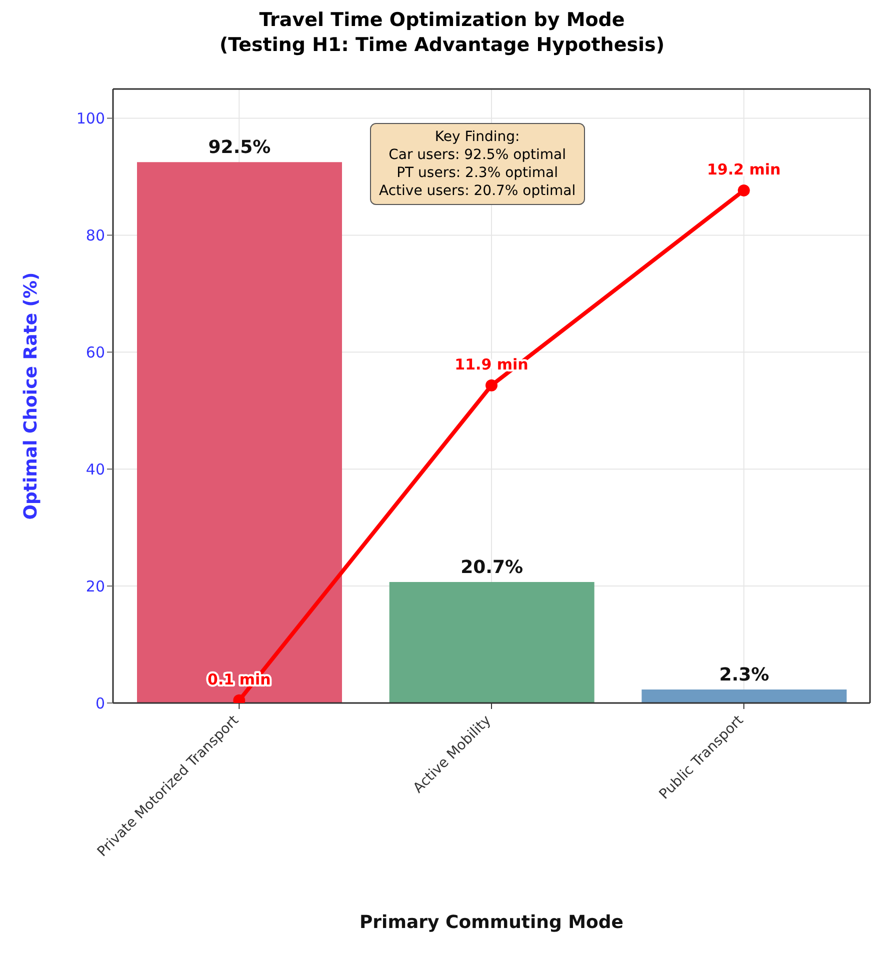 The width and height of the screenshot is (884, 958). What do you see at coordinates (491, 922) in the screenshot?
I see `x-axis-title: Primary Commuting Mode` at bounding box center [491, 922].